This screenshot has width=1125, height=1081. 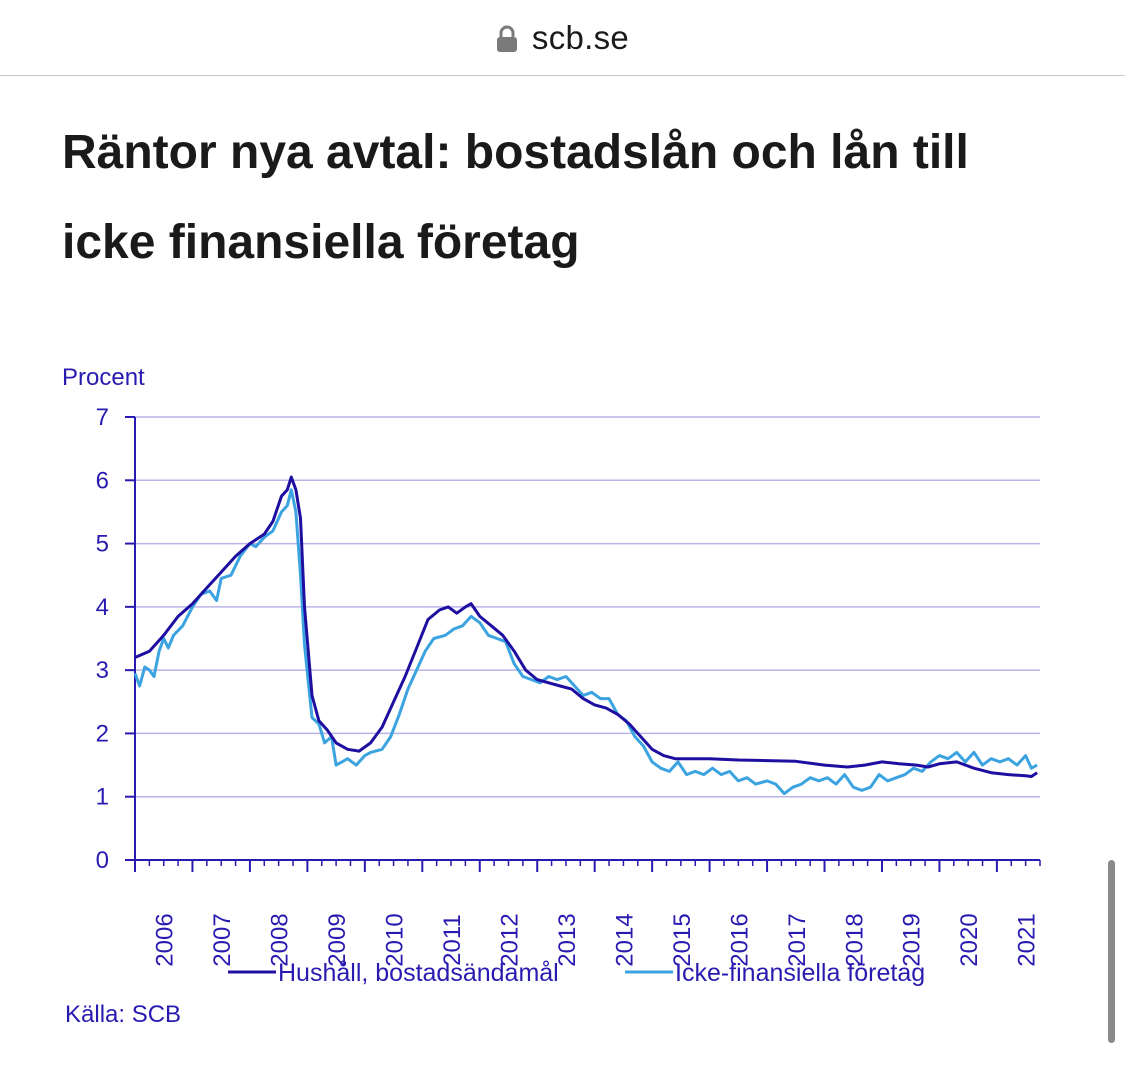 I want to click on y-tick-label: 2, so click(x=102, y=733).